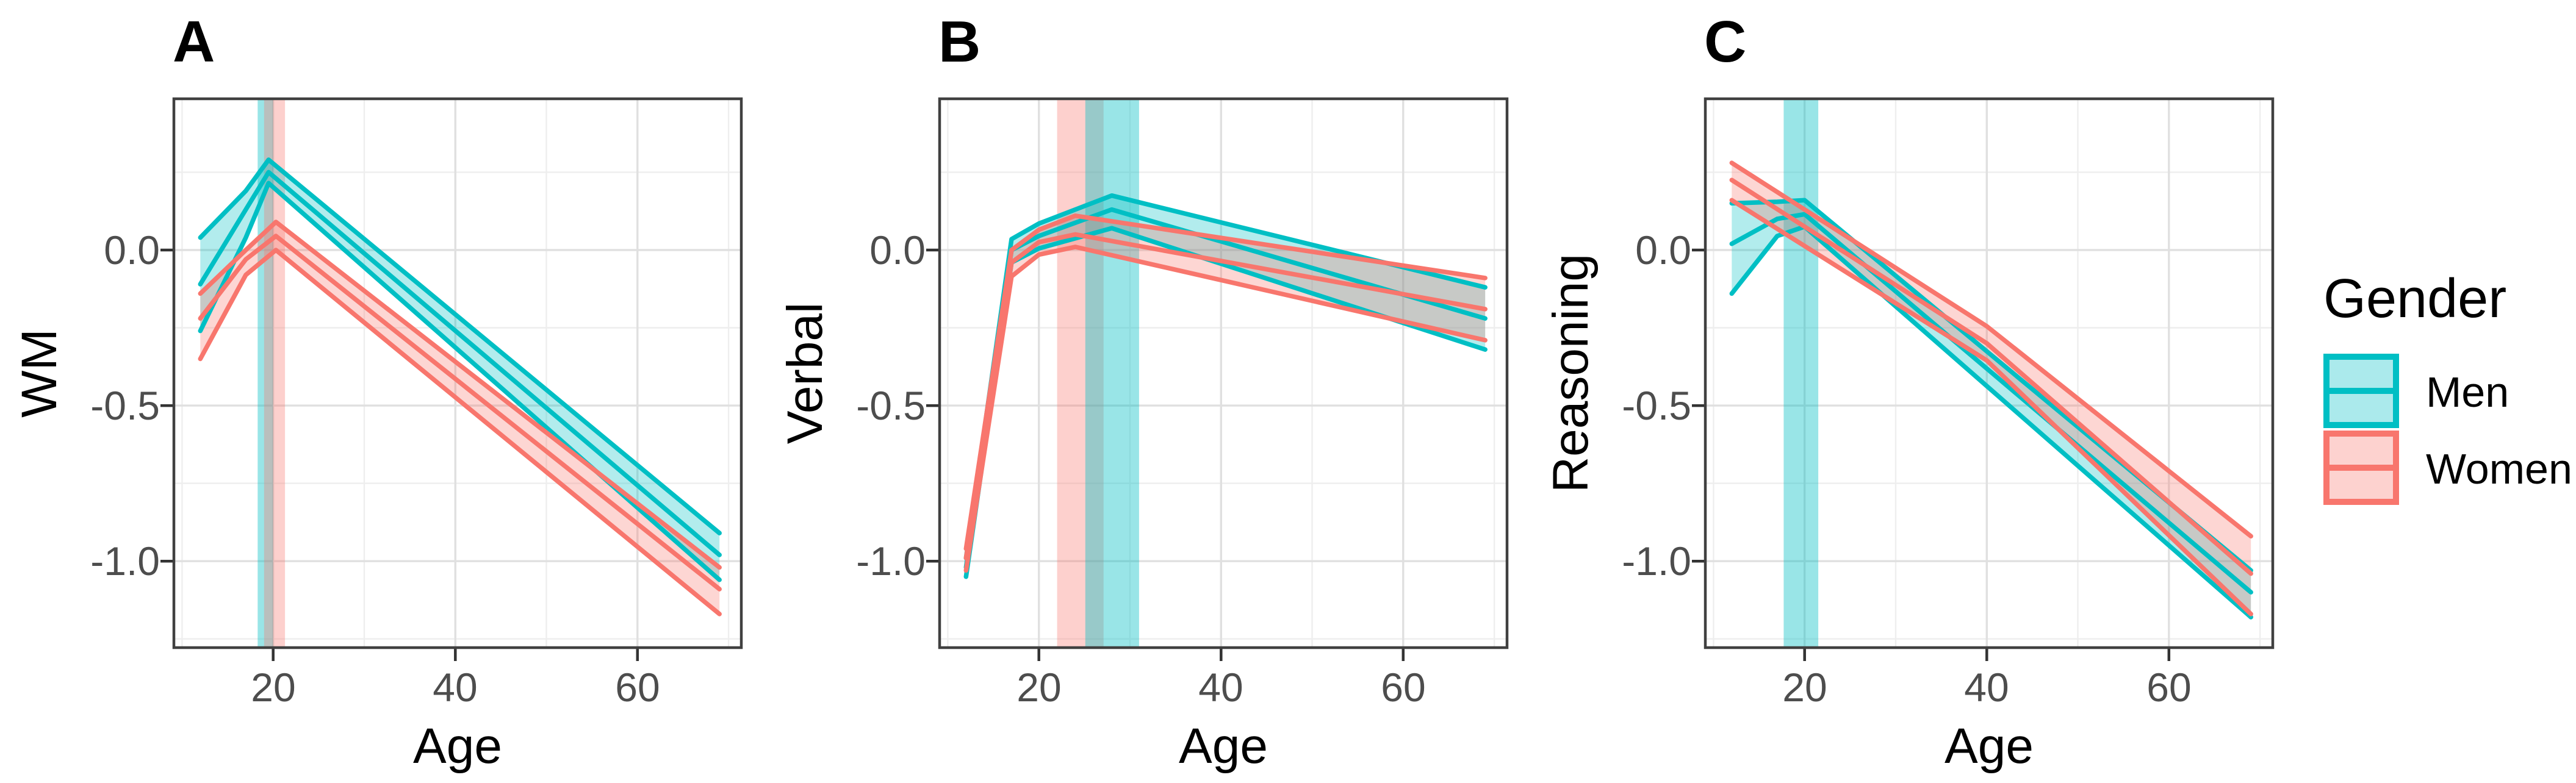 The height and width of the screenshot is (783, 2576). What do you see at coordinates (1571, 373) in the screenshot?
I see `y-axis-title-c: Reasoning` at bounding box center [1571, 373].